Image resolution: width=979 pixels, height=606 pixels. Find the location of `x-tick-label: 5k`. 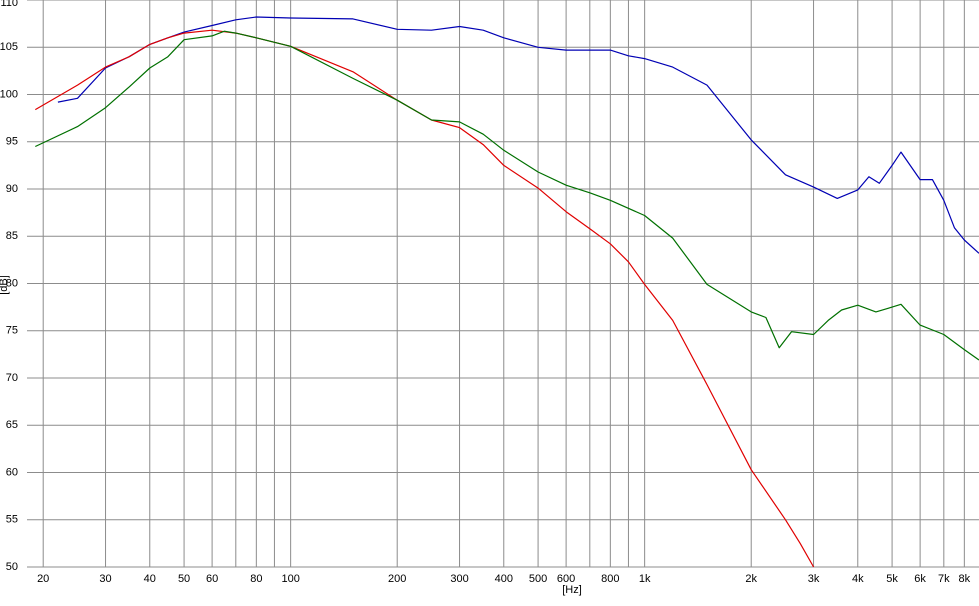

x-tick-label: 5k is located at coordinates (892, 579).